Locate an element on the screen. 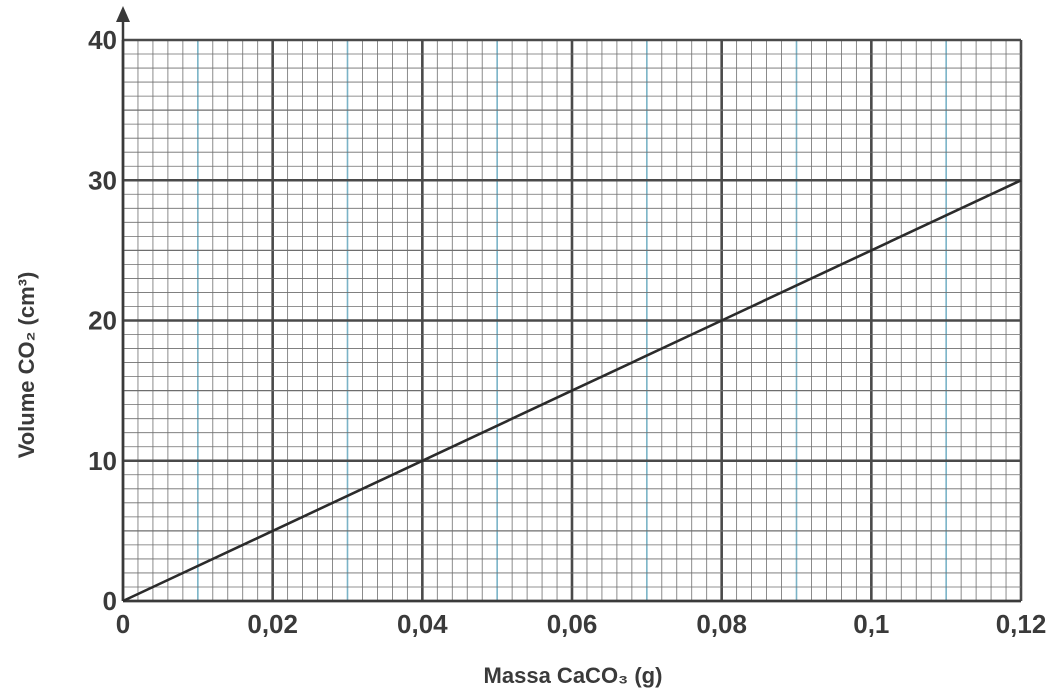  x-tick-label: 0,08 is located at coordinates (721, 624).